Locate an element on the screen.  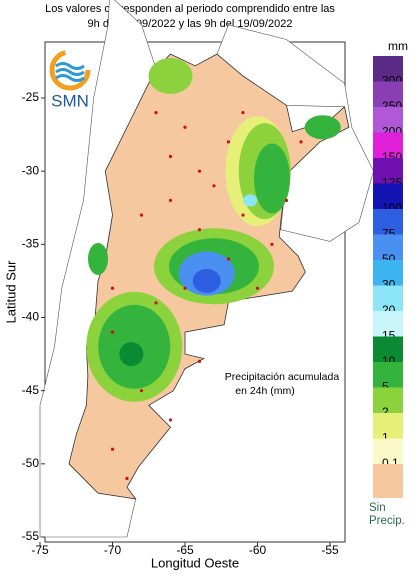
x-tick-label: -70 is located at coordinates (113, 550).